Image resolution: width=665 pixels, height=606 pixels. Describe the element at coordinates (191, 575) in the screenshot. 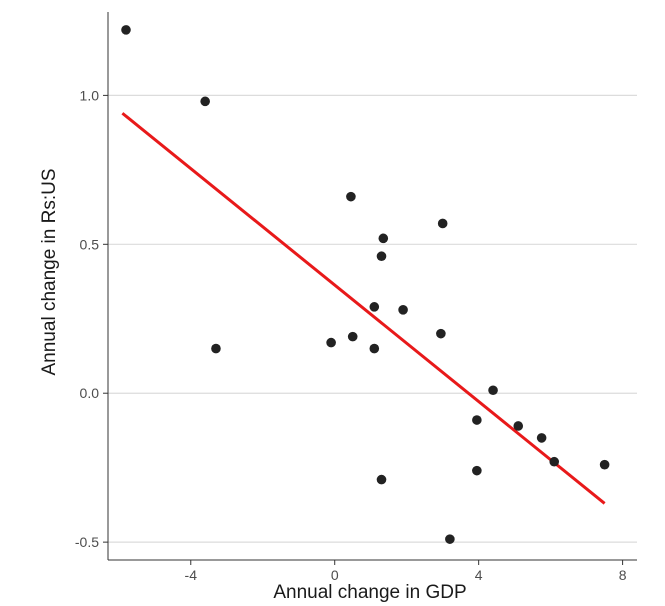

I see `x-tick-label: -4` at that location.